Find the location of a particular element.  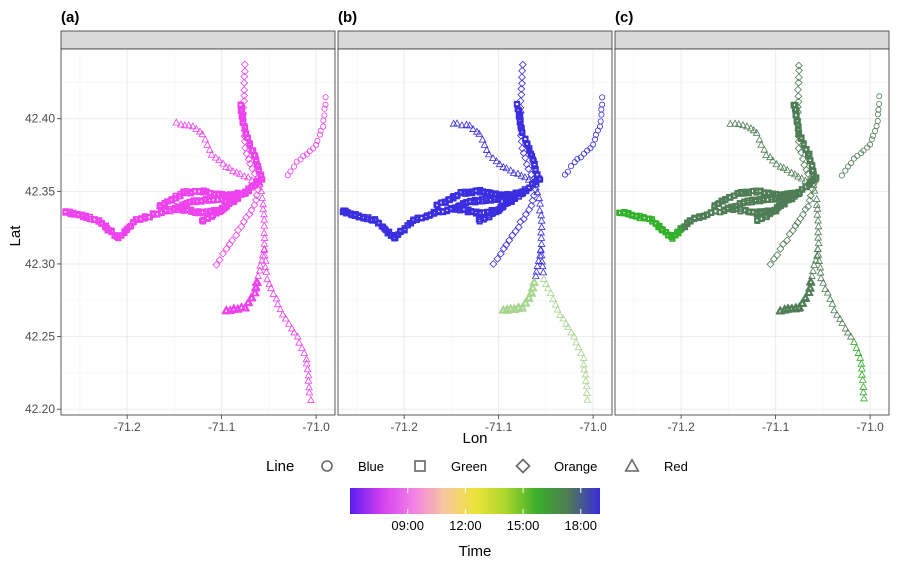

x-tick-label: -71.0 is located at coordinates (870, 427).